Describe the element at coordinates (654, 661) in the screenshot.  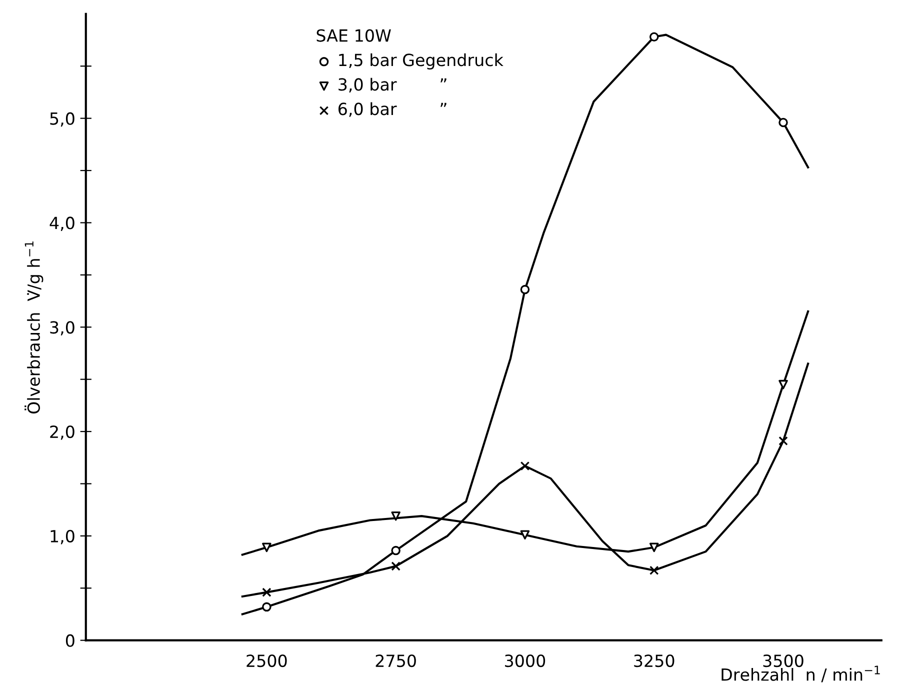
I see `x-tick-label: 3250` at that location.